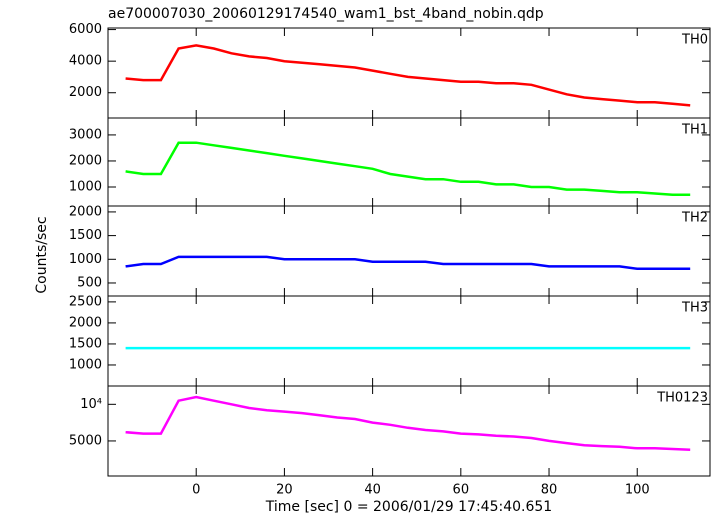  Describe the element at coordinates (694, 130) in the screenshot. I see `series-name: TH1` at that location.